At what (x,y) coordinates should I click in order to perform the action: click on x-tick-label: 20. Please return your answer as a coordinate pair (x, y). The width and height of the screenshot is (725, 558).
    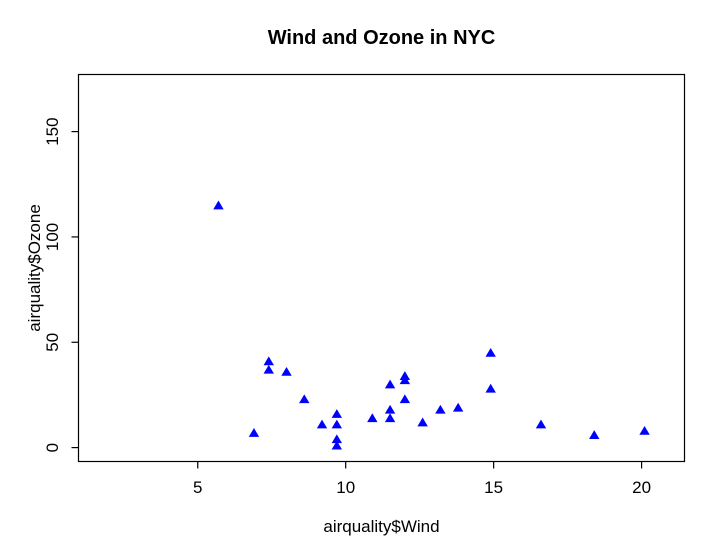
    Looking at the image, I should click on (641, 487).